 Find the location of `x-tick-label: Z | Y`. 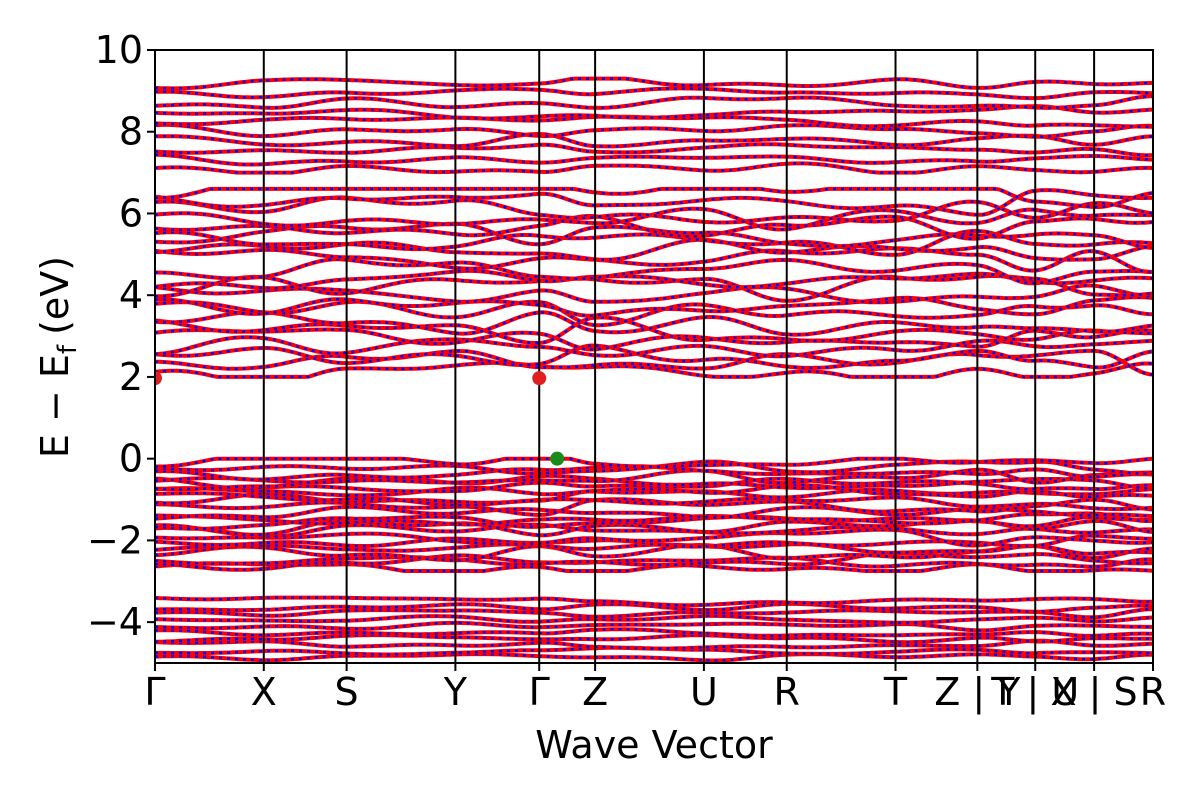

x-tick-label: Z | Y is located at coordinates (977, 692).